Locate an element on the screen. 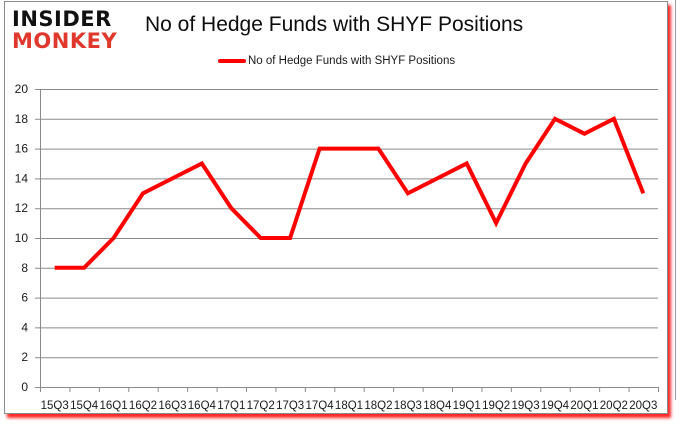  x-tick-label: 18Q3 is located at coordinates (408, 406).